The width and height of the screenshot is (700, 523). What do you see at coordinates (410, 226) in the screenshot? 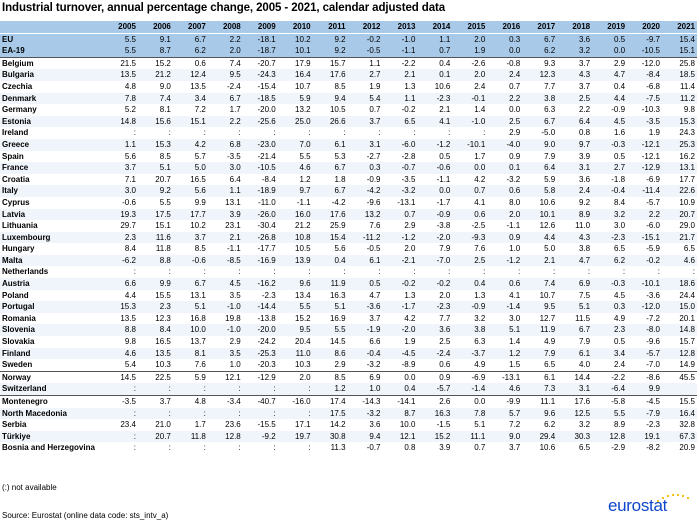
I see `table-cell: 2.9` at bounding box center [410, 226].